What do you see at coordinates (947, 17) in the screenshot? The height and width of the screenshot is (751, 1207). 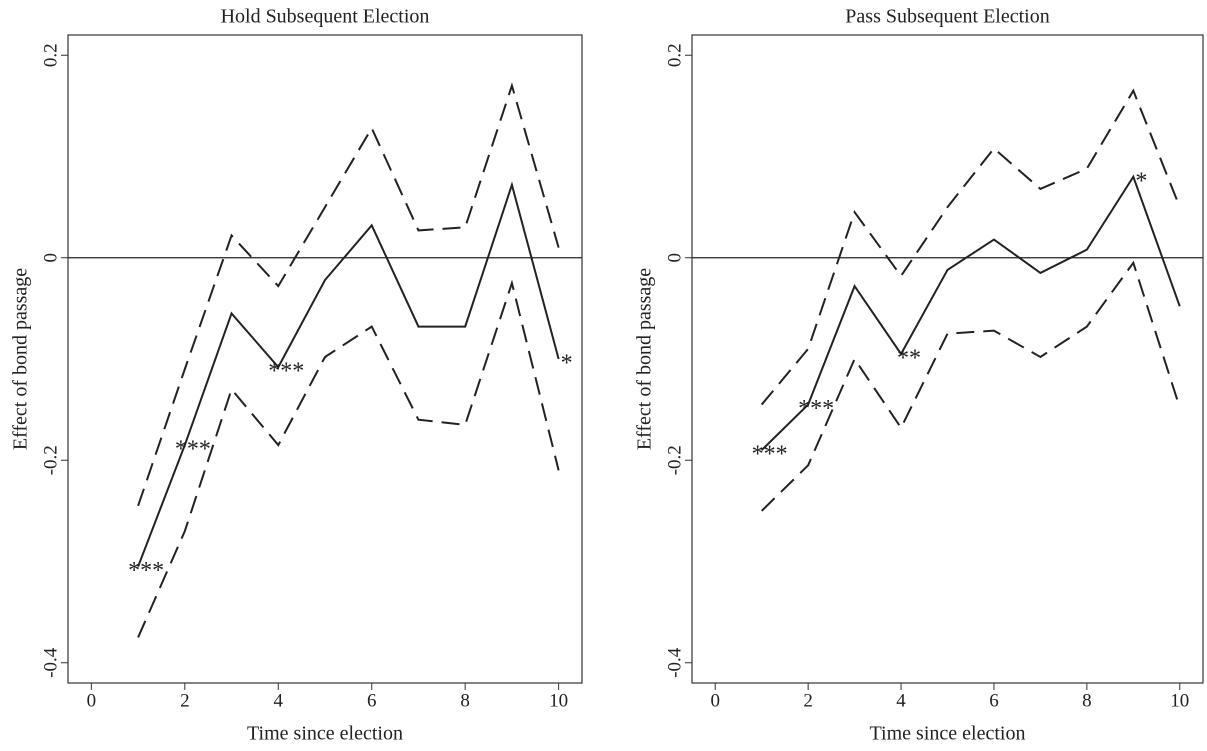 I see `chart-title: Pass Subsequent Election` at bounding box center [947, 17].